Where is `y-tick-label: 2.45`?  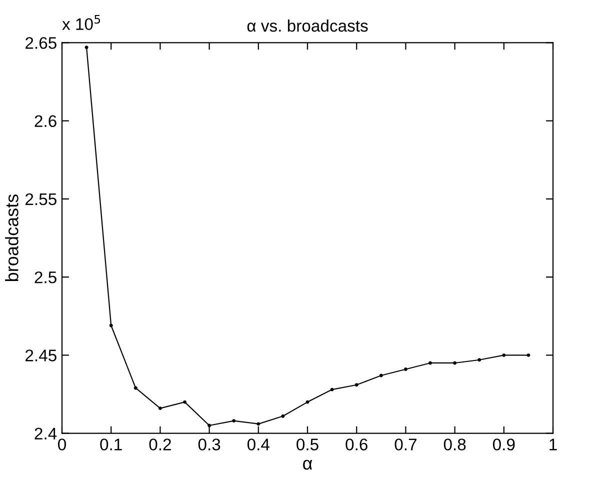 y-tick-label: 2.45 is located at coordinates (41, 356).